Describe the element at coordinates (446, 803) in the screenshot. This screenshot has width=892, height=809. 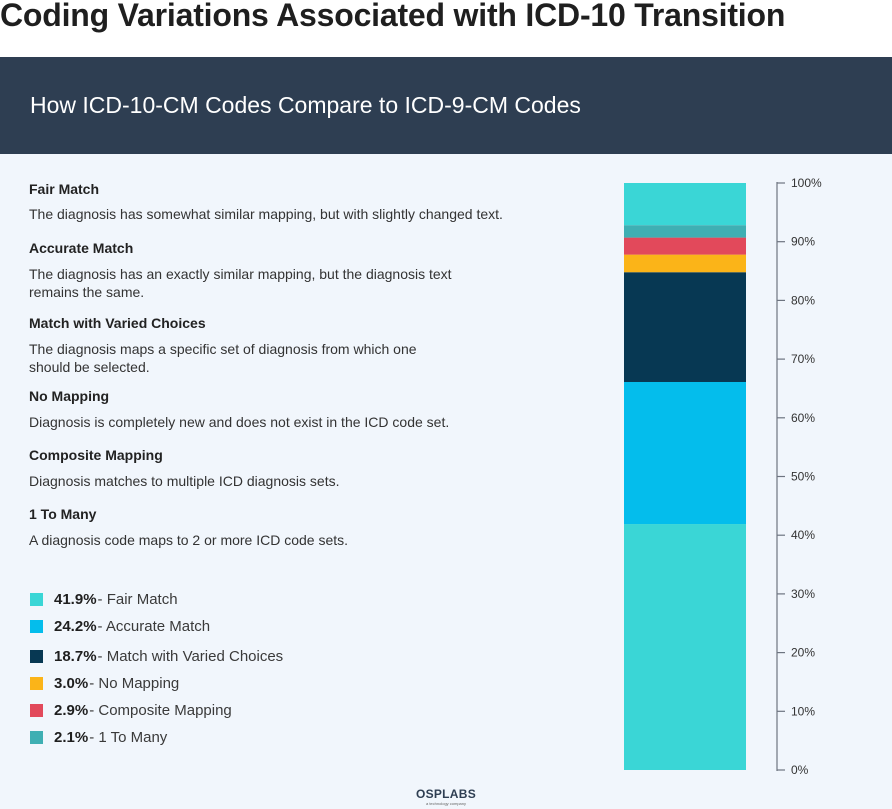
I see `logo-subtext: a technology company` at that location.